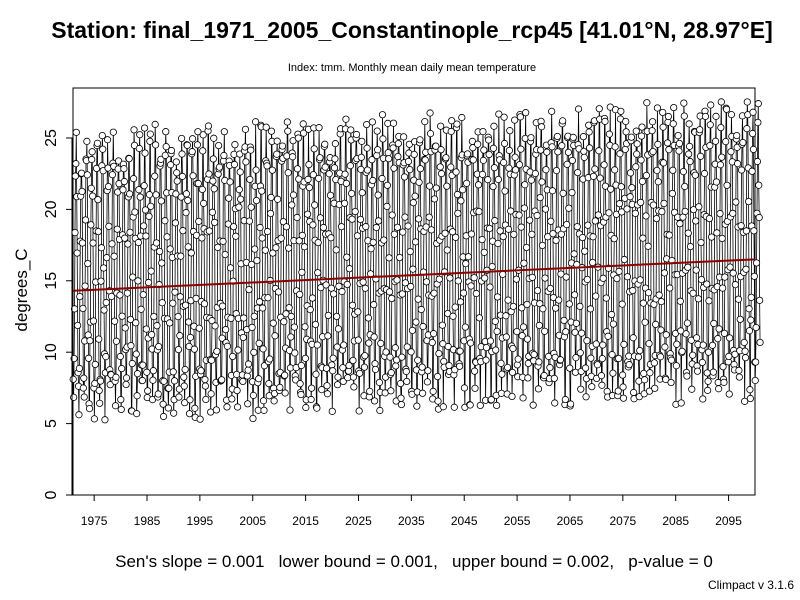 The height and width of the screenshot is (600, 800). I want to click on x-tick-label: 2055, so click(517, 521).